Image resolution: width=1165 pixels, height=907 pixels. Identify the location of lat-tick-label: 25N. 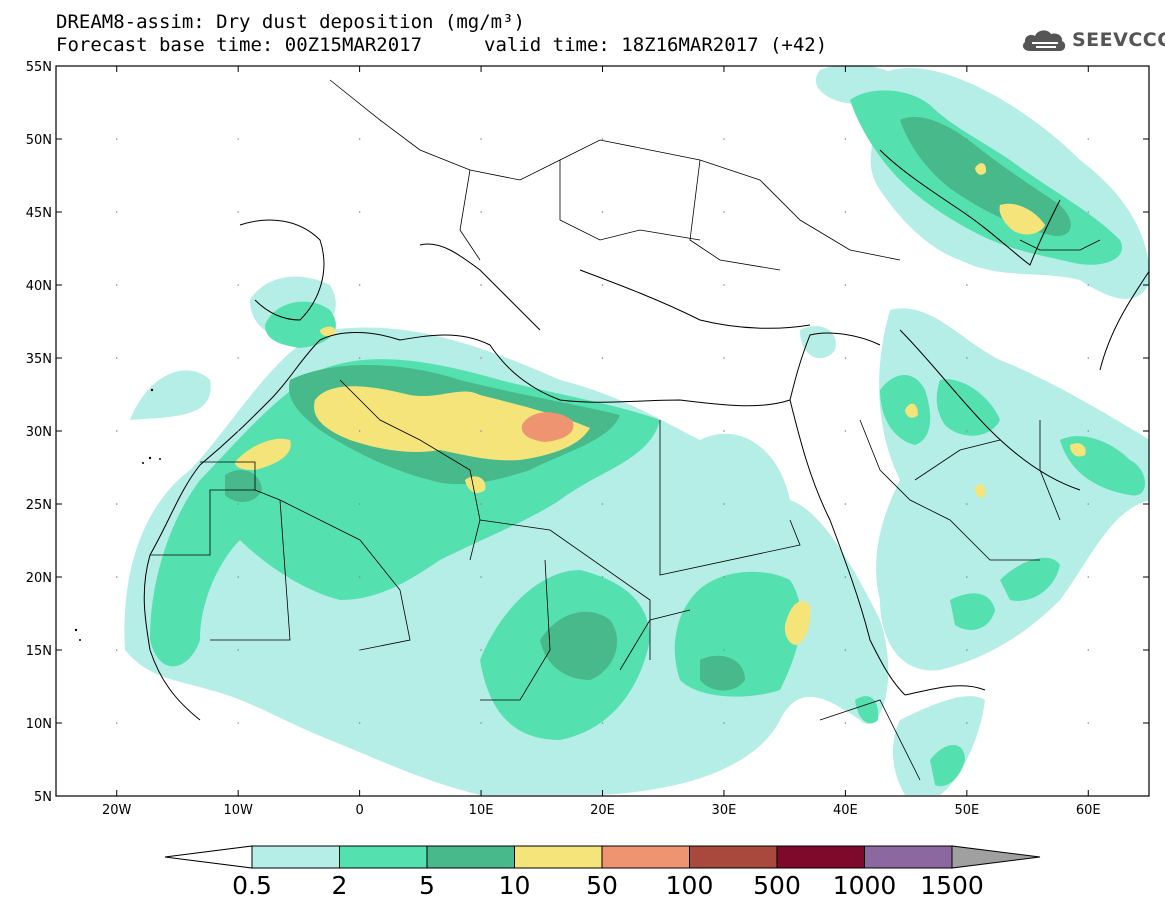
(39, 505).